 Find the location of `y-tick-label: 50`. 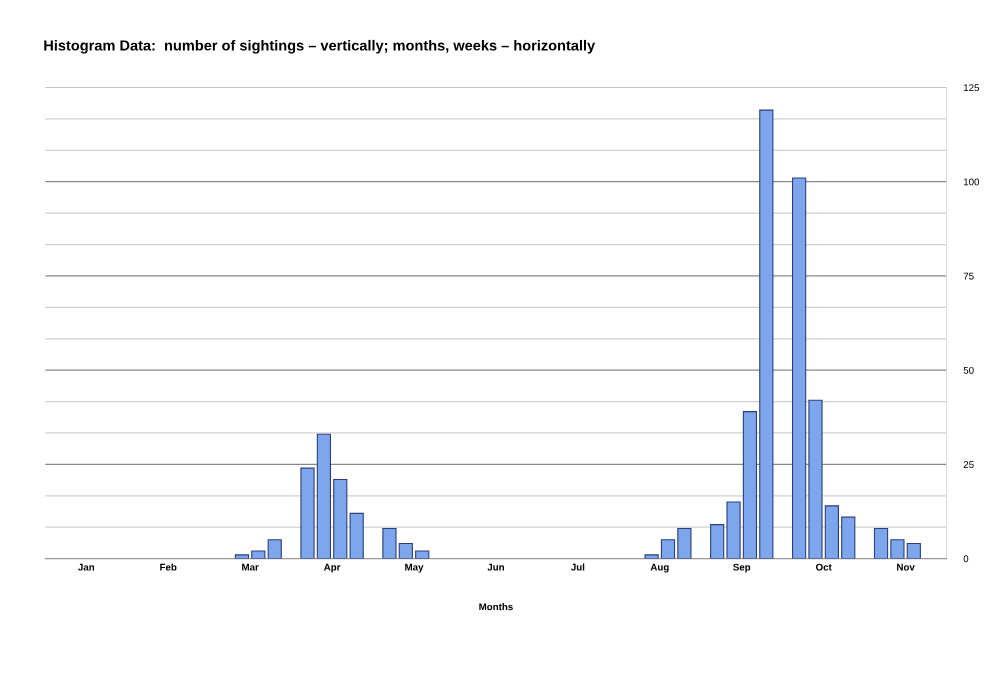

y-tick-label: 50 is located at coordinates (968, 370).